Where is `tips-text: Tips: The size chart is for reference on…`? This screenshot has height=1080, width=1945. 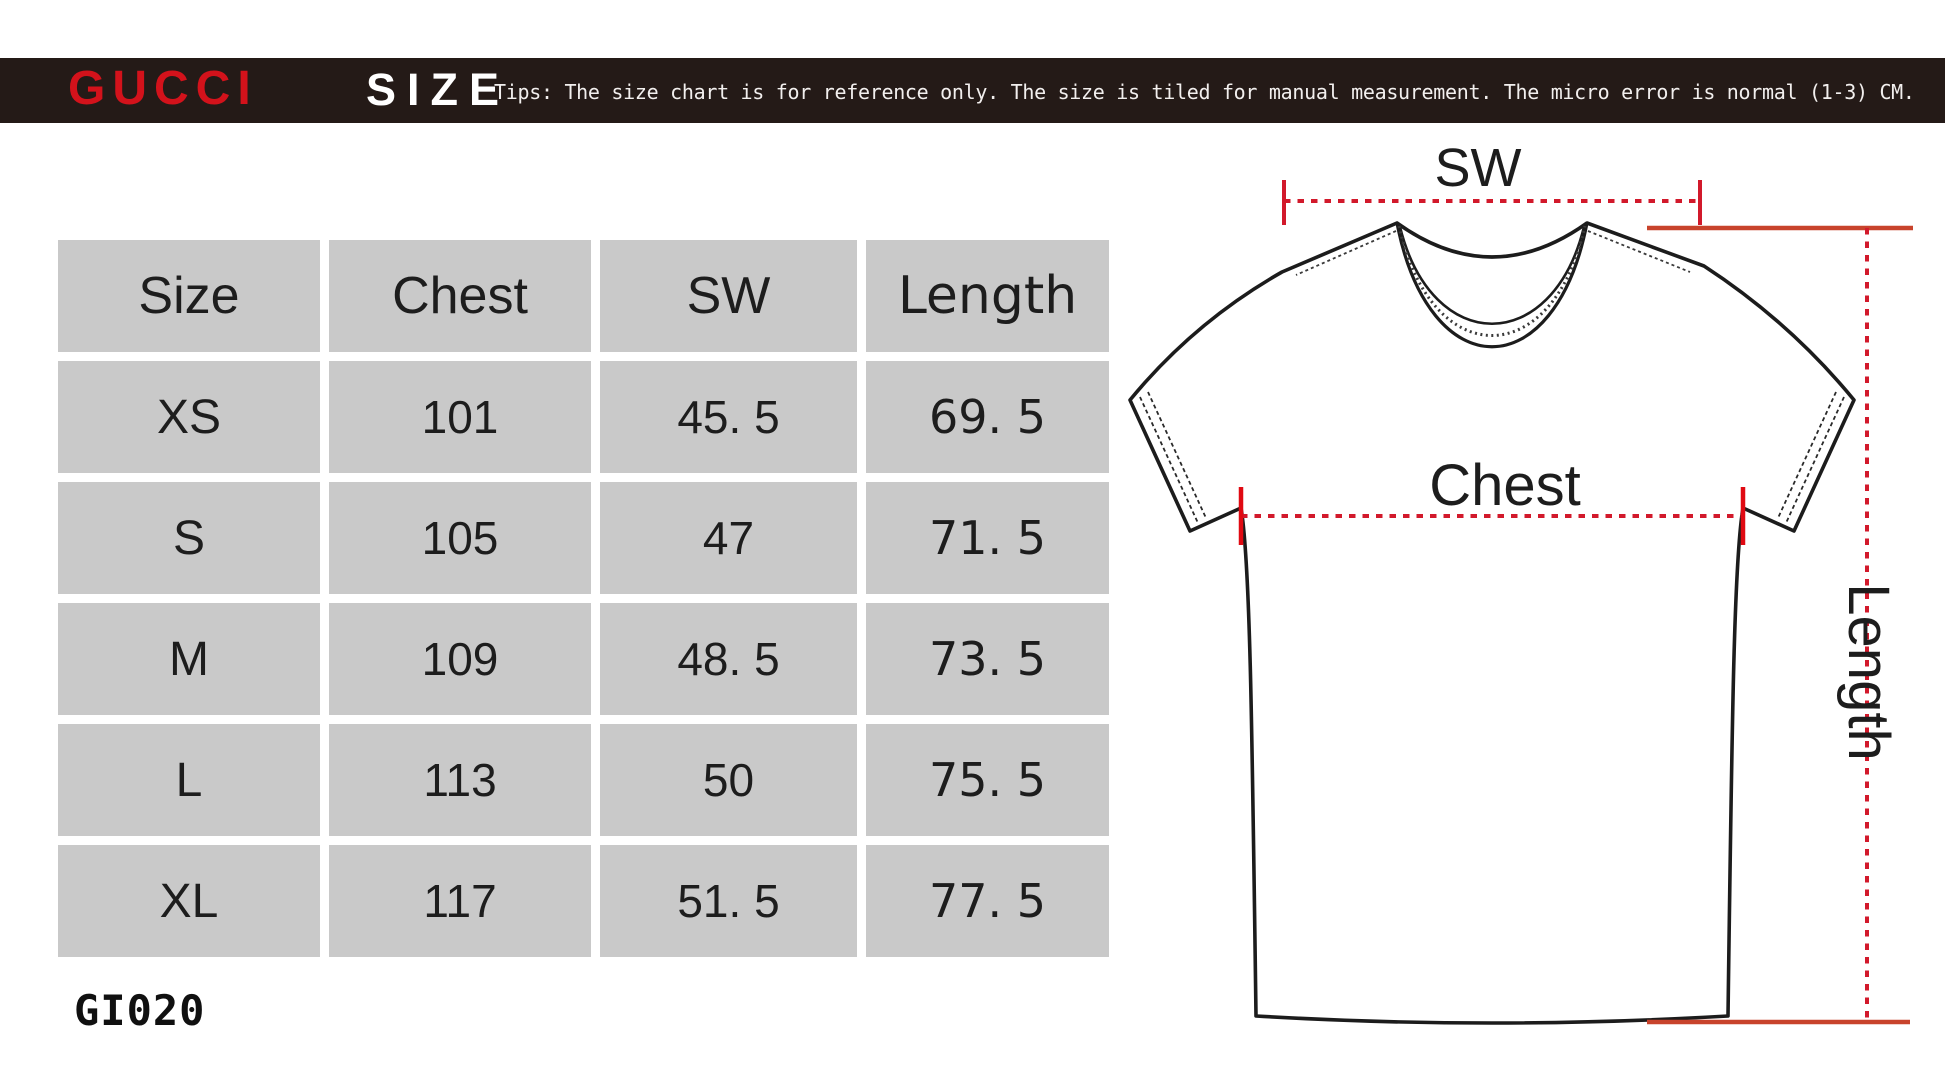
tips-text: Tips: The size chart is for reference on… is located at coordinates (1204, 92).